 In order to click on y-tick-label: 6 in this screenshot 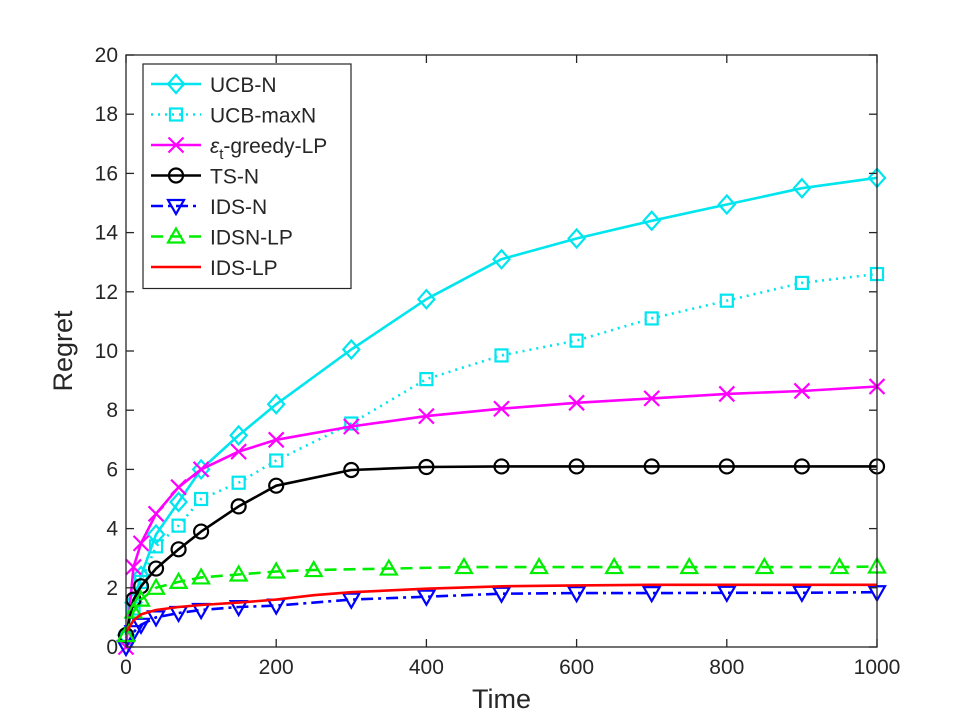, I will do `click(112, 469)`.